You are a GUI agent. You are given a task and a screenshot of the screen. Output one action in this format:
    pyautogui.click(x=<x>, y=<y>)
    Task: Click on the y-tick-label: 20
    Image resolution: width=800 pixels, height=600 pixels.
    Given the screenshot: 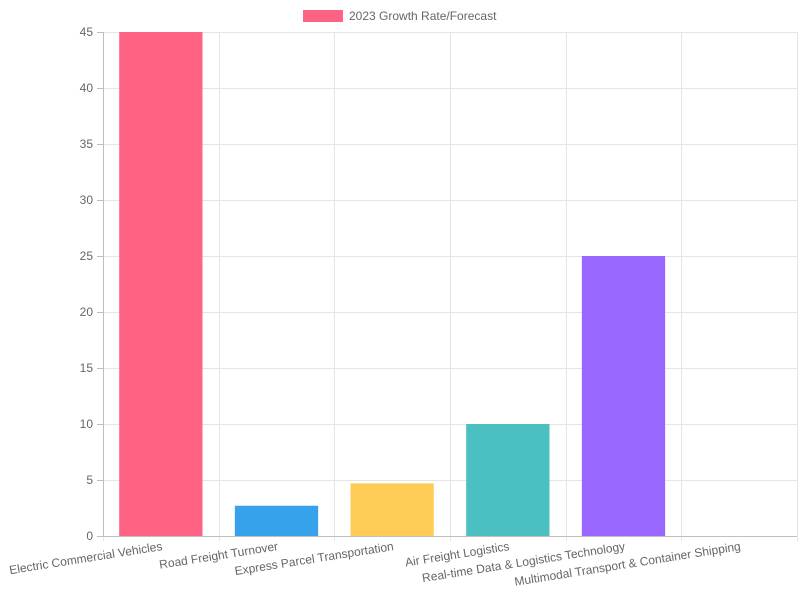 What is the action you would take?
    pyautogui.click(x=87, y=312)
    